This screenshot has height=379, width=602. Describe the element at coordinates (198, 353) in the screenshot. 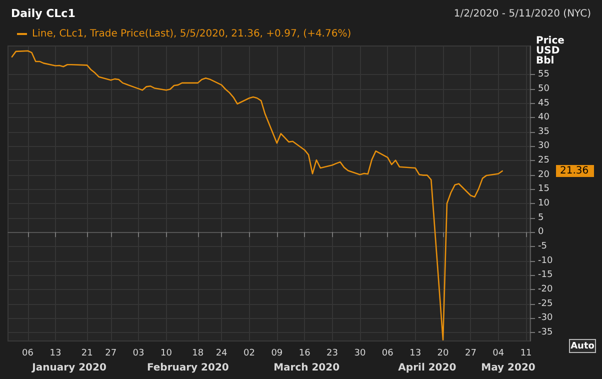

I see `x-tick-label: 18` at that location.